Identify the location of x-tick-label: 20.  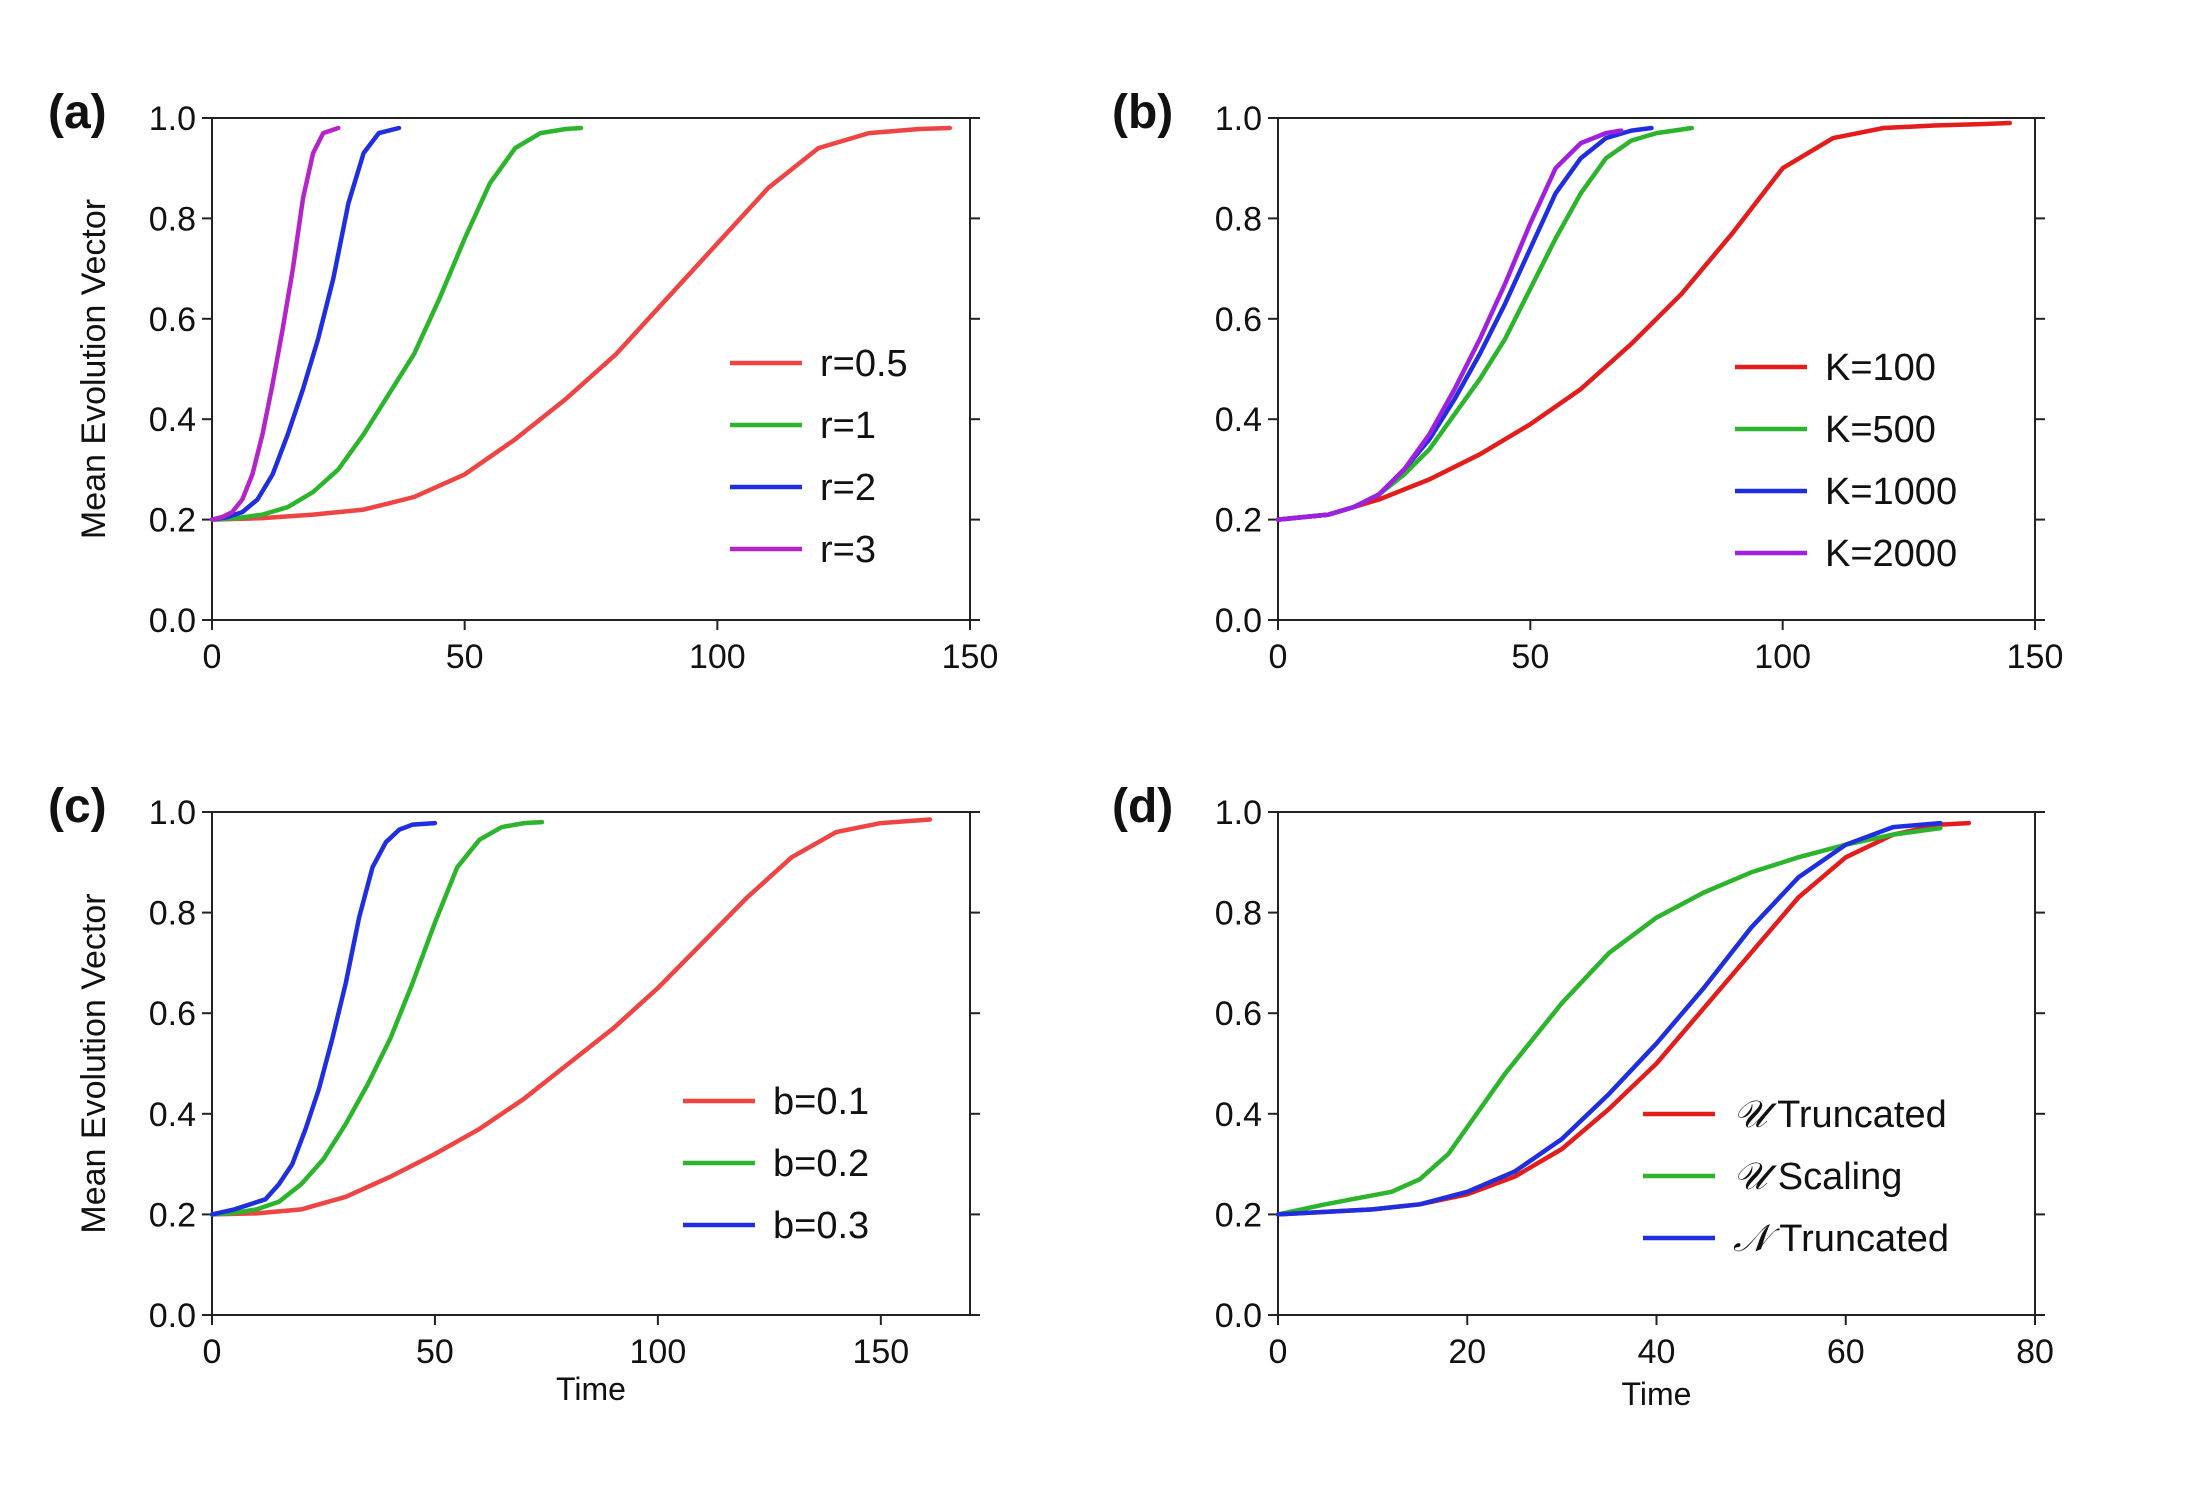
(1467, 1352).